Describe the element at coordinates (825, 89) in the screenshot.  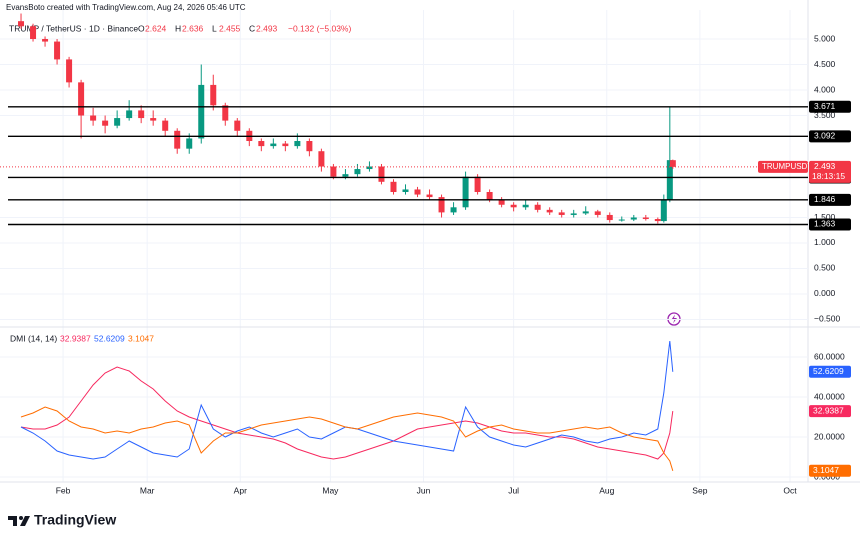
I see `y-tick-label: 4.000` at that location.